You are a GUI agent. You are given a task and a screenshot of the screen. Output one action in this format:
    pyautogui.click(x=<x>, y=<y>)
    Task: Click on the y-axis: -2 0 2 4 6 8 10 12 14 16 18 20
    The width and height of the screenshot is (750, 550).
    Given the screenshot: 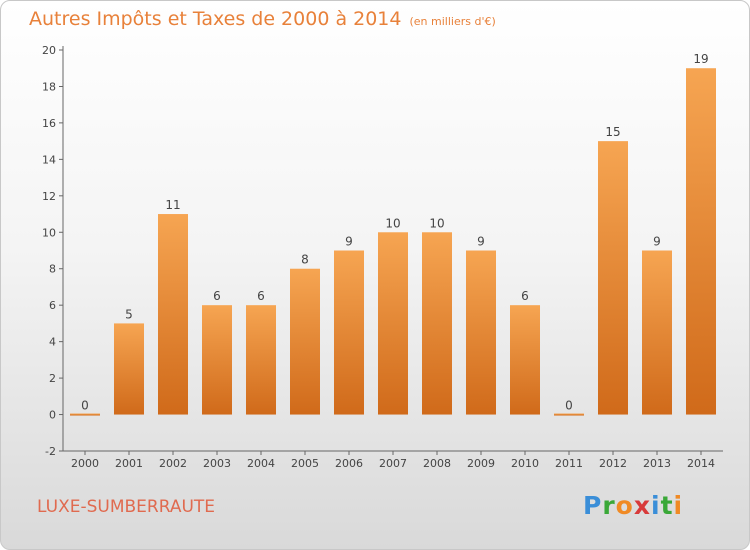 What is the action you would take?
    pyautogui.click(x=53, y=251)
    